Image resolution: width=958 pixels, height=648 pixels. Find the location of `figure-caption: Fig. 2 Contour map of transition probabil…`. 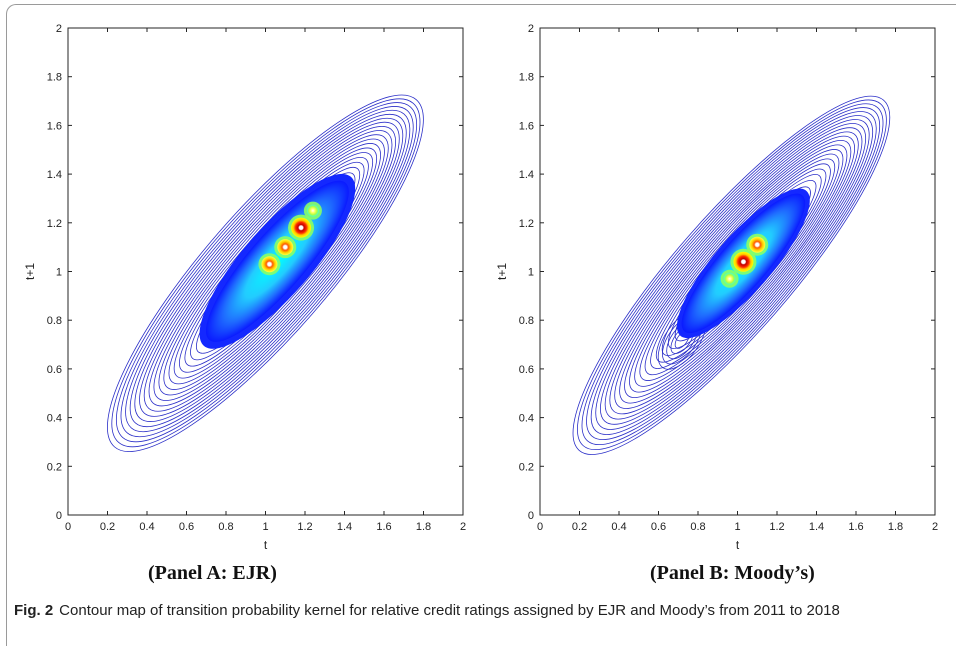

figure-caption: Fig. 2 Contour map of transition probabil… is located at coordinates (479, 611).